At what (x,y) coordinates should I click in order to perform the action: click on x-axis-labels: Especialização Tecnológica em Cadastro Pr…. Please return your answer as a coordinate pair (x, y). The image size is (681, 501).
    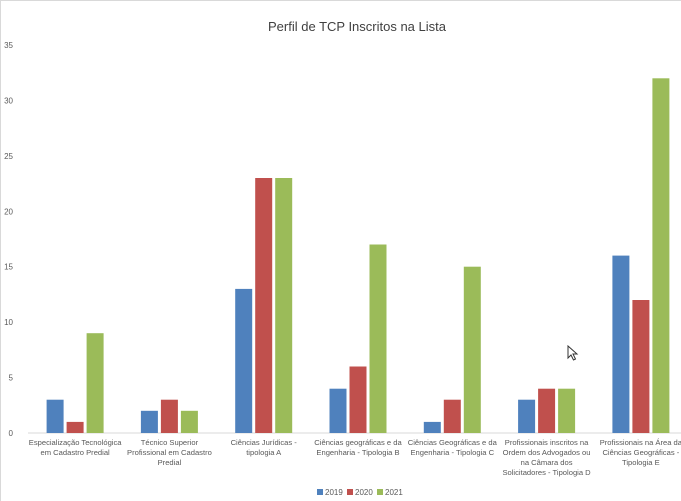
    Looking at the image, I should click on (355, 457).